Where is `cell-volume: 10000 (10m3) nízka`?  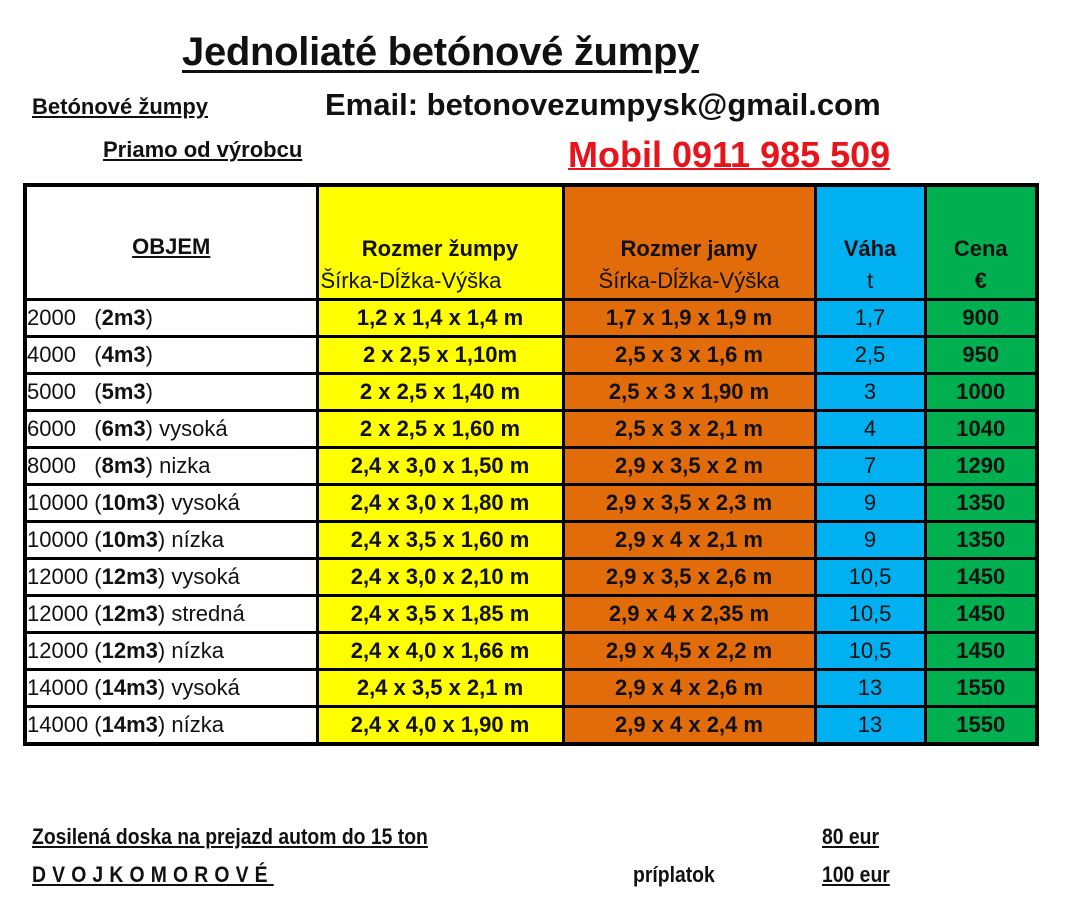 cell-volume: 10000 (10m3) nízka is located at coordinates (171, 540).